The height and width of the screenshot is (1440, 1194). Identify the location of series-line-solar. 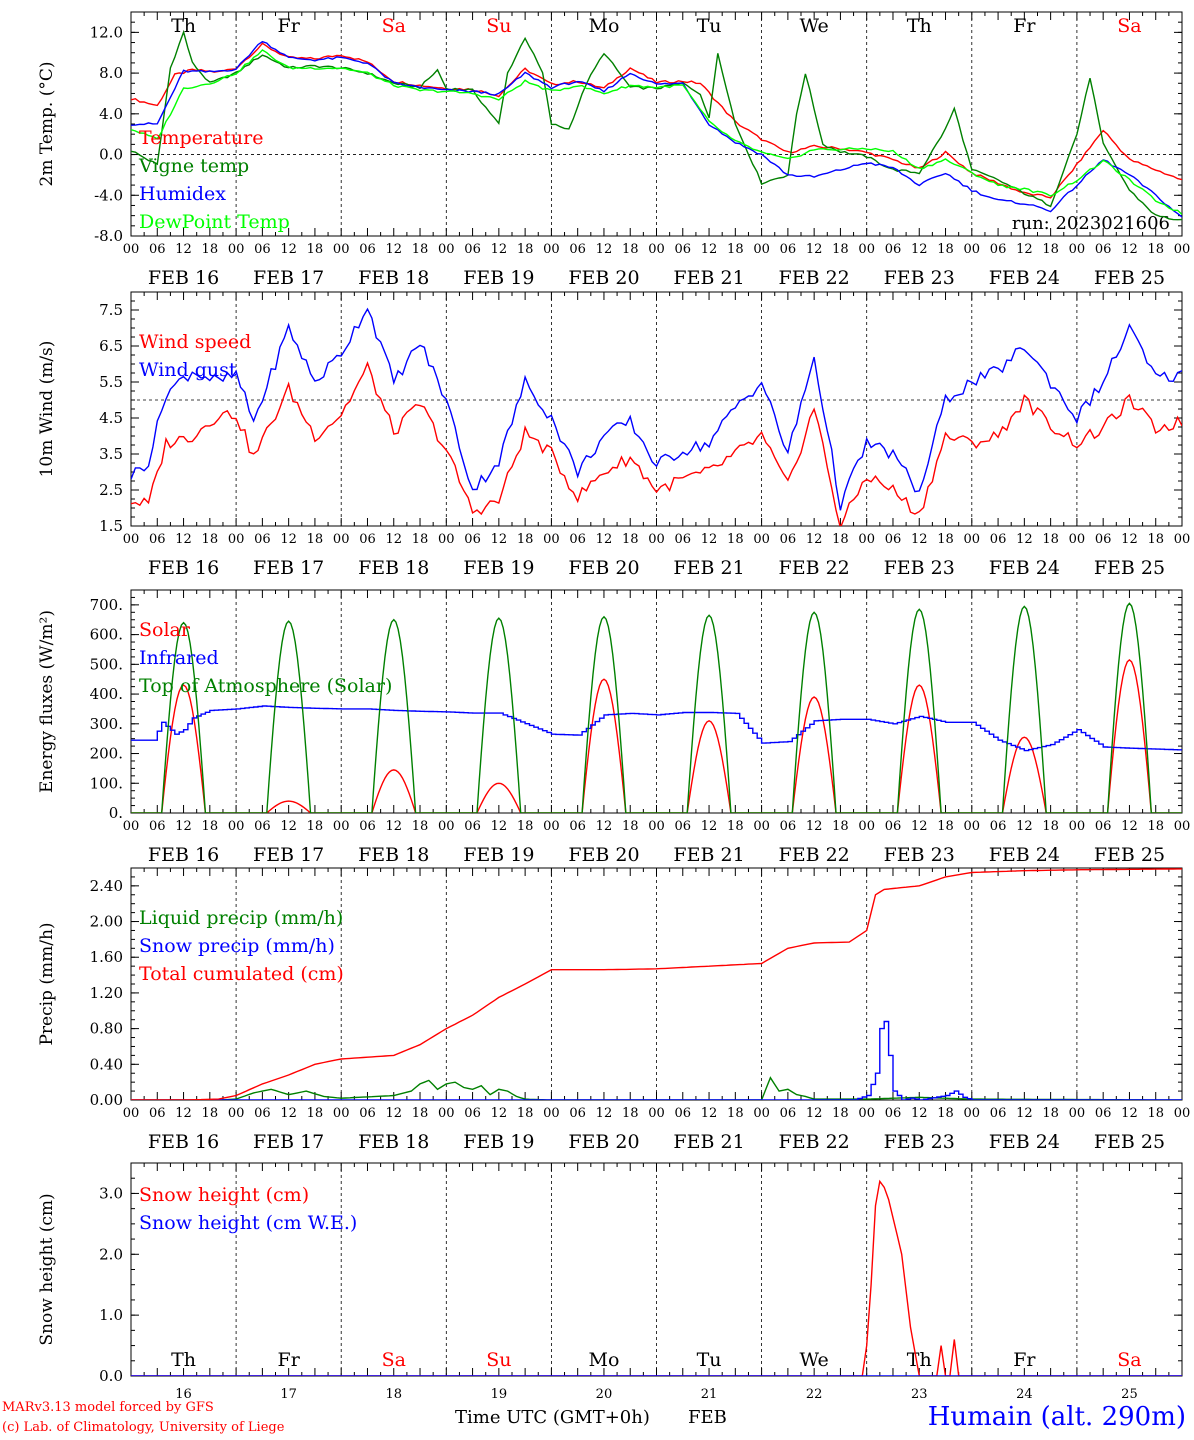
(656, 735).